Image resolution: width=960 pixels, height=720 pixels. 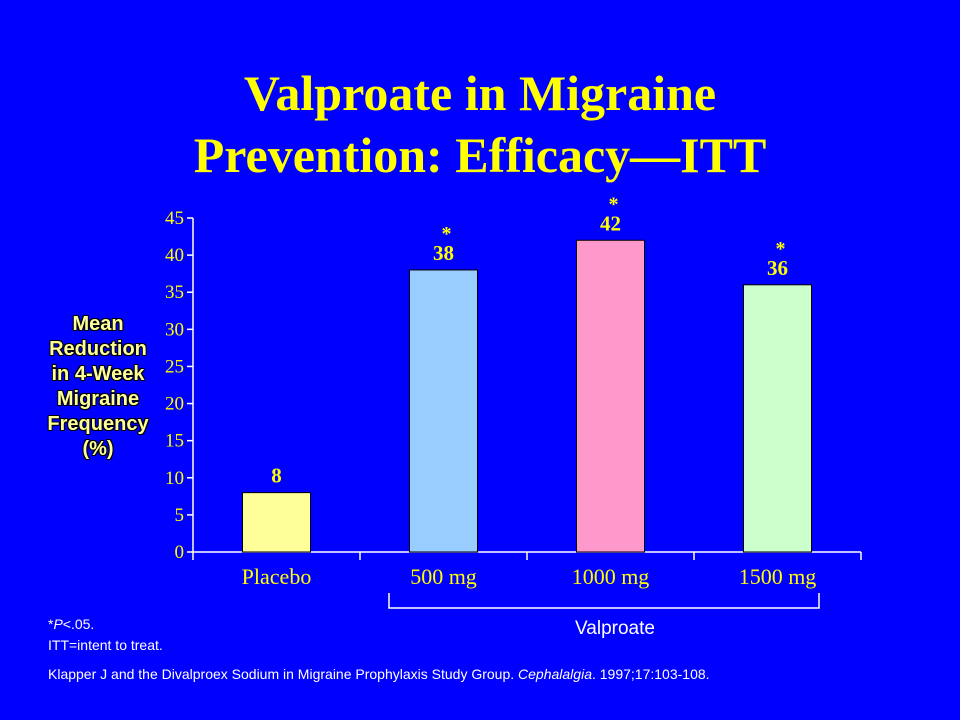 What do you see at coordinates (174, 255) in the screenshot?
I see `y-tick-label: 40` at bounding box center [174, 255].